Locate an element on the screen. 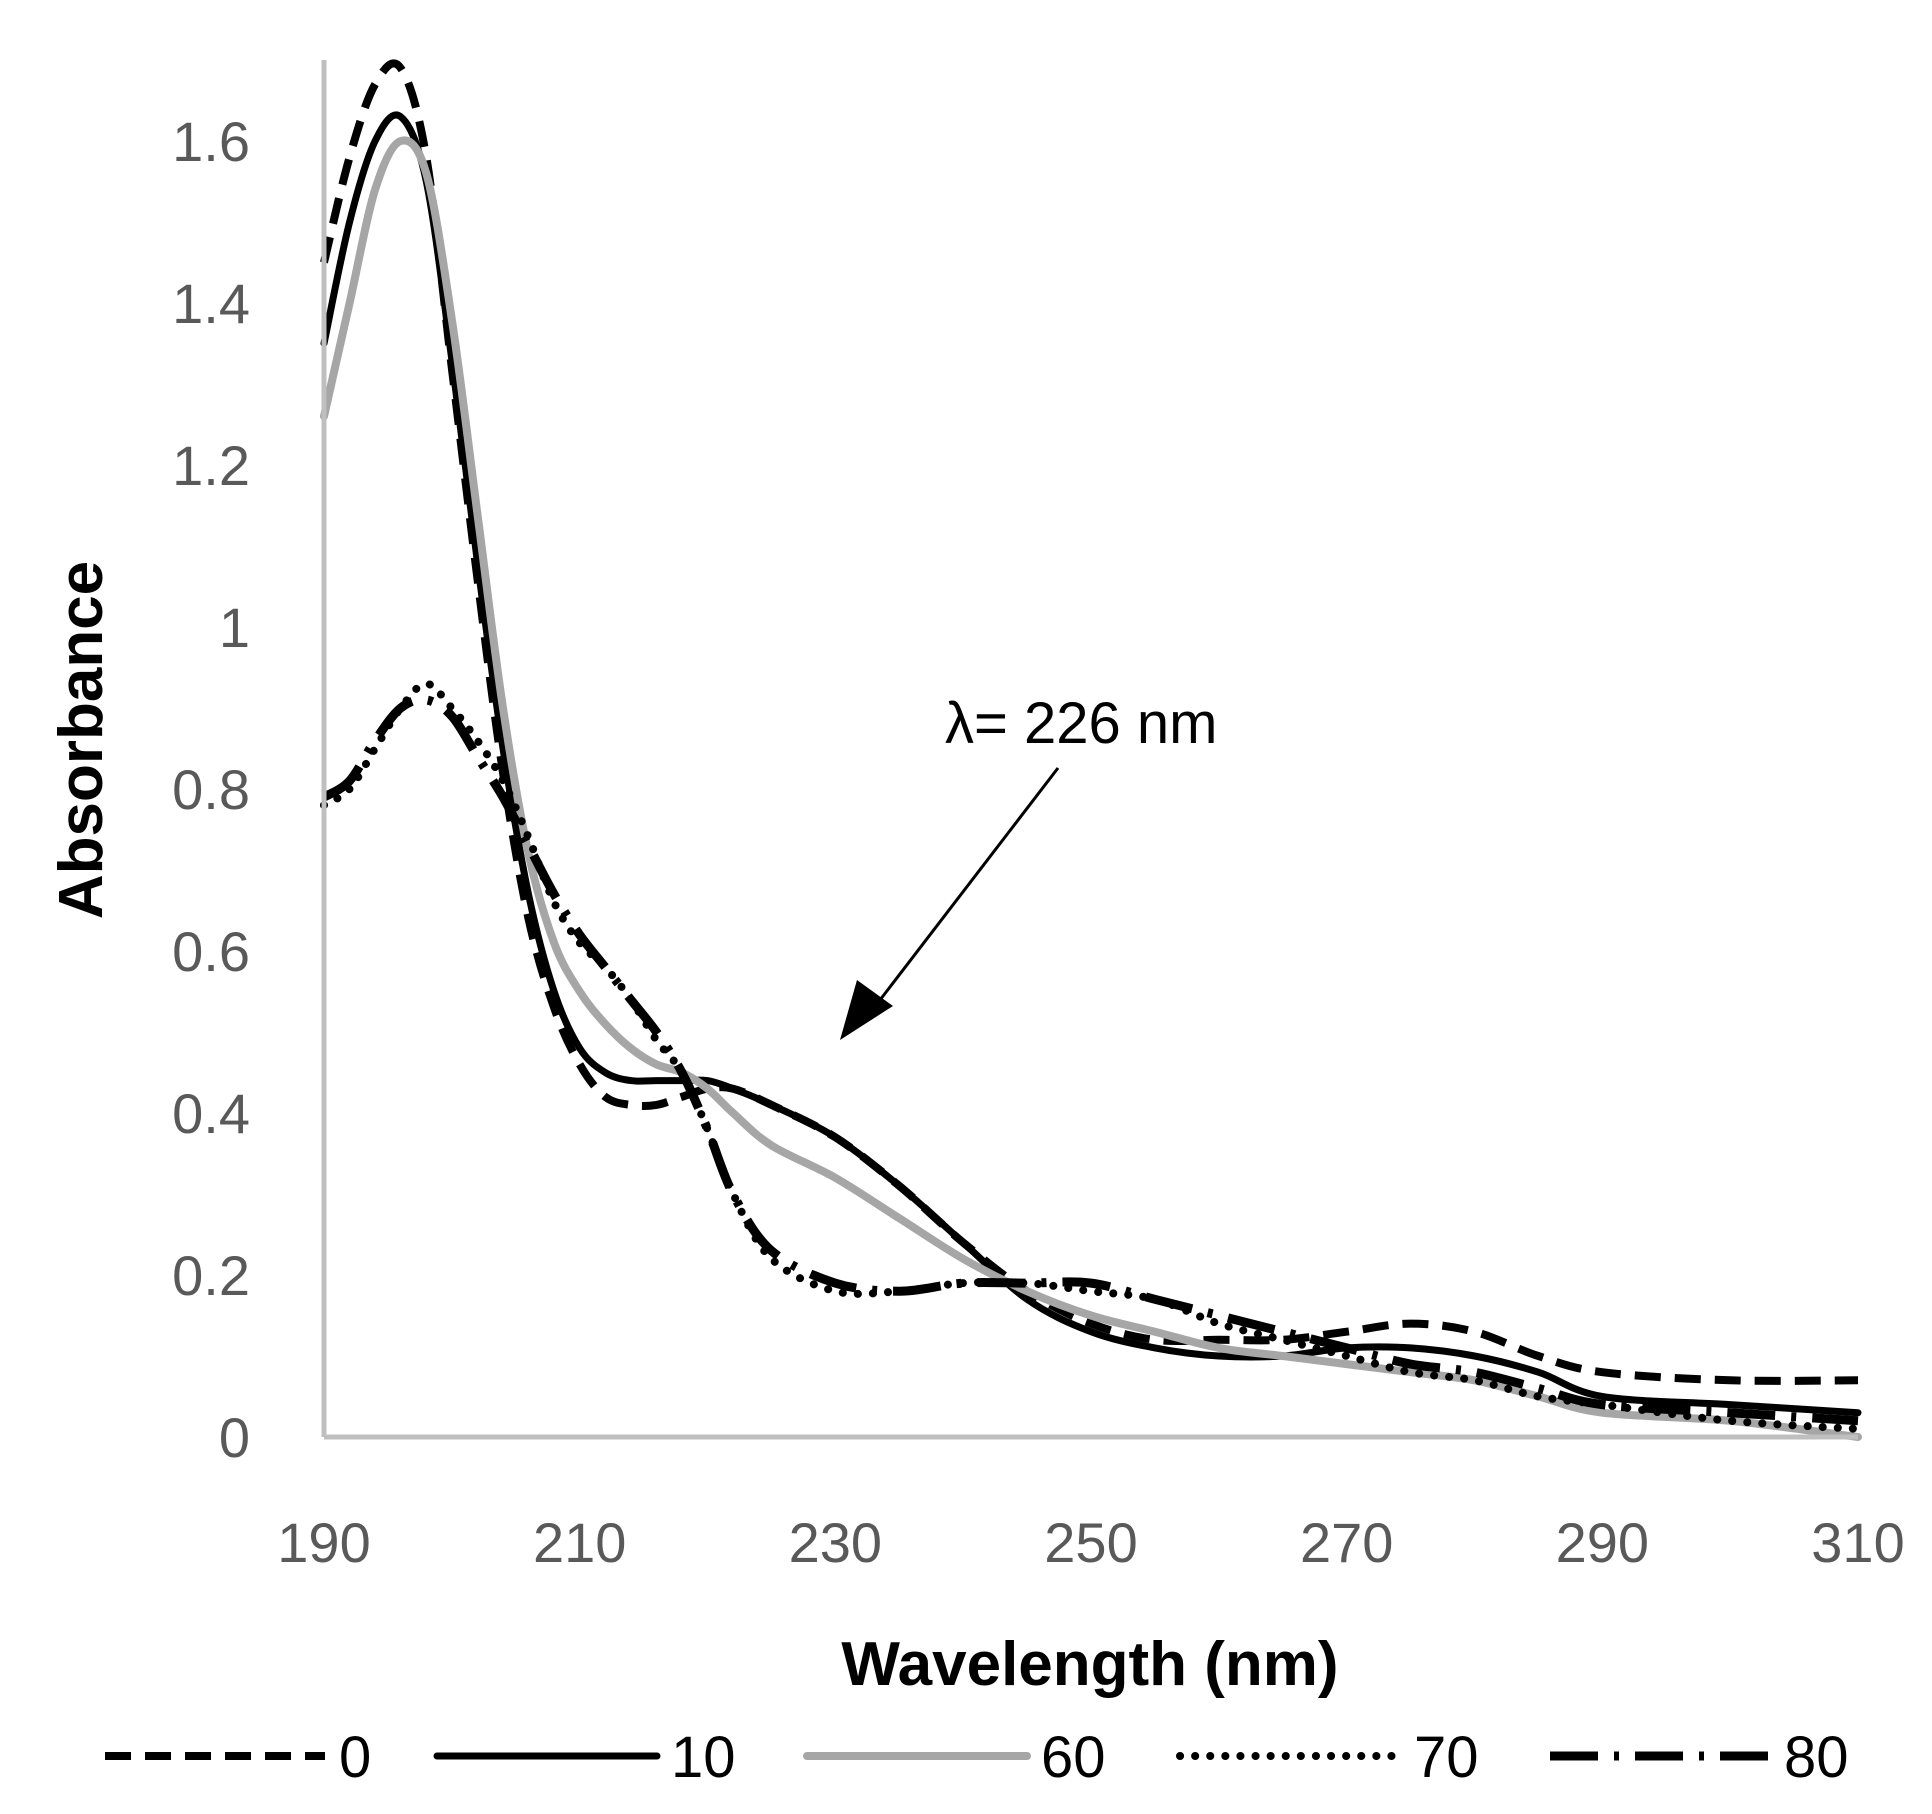 The width and height of the screenshot is (1932, 1814). y-tick-label: 1 is located at coordinates (234, 627).